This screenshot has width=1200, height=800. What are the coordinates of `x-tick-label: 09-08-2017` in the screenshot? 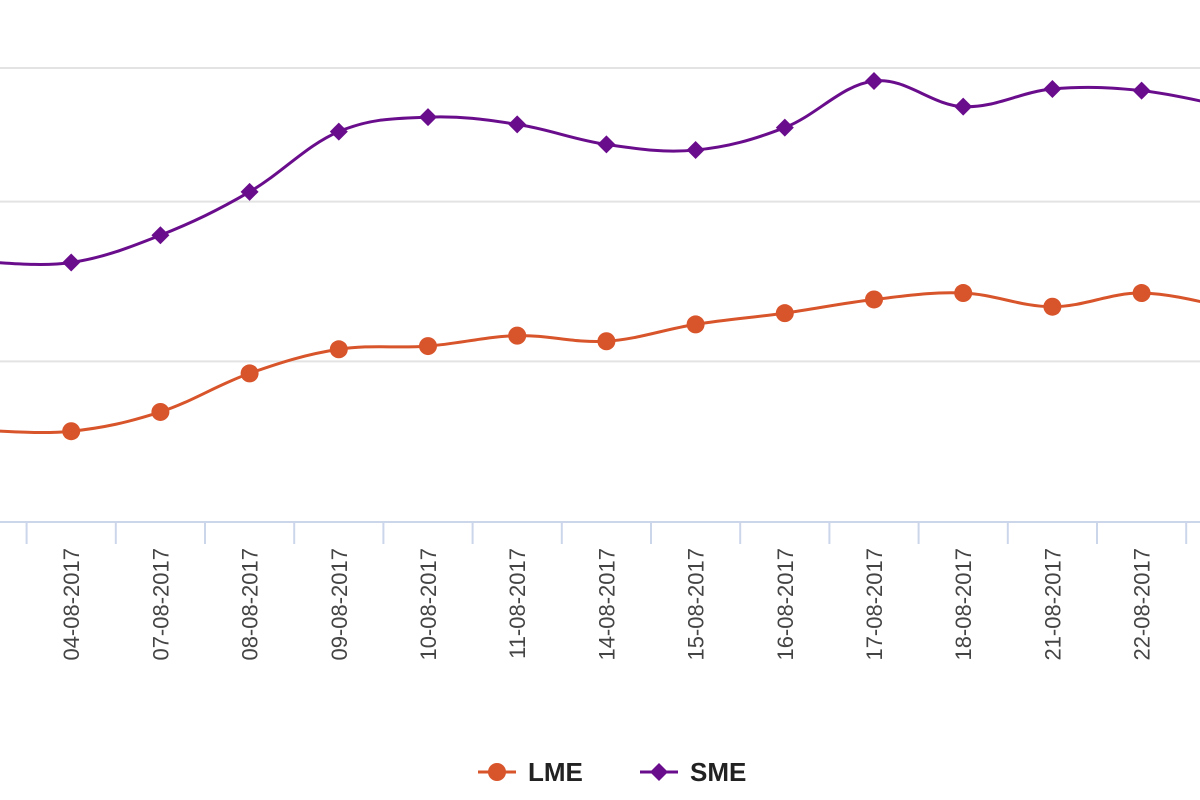 It's located at (339, 604).